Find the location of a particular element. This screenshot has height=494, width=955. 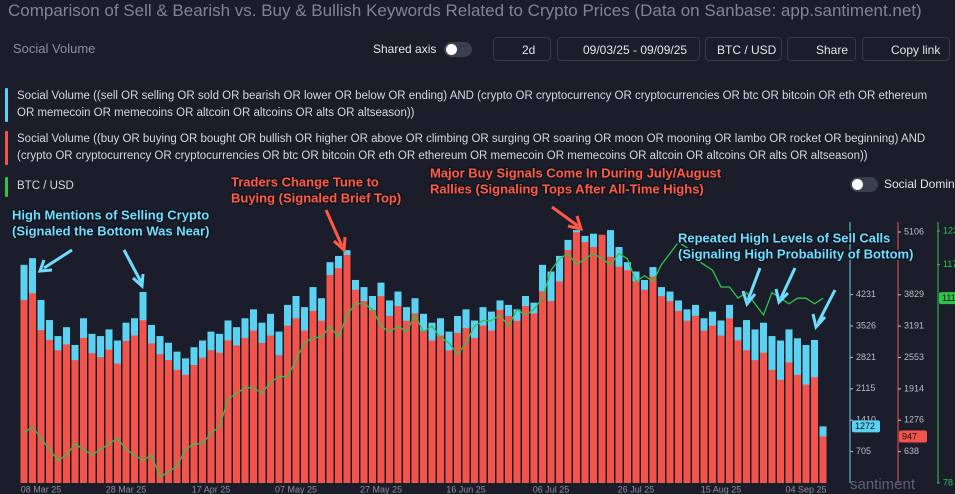

last-value-label: 111 is located at coordinates (948, 298).